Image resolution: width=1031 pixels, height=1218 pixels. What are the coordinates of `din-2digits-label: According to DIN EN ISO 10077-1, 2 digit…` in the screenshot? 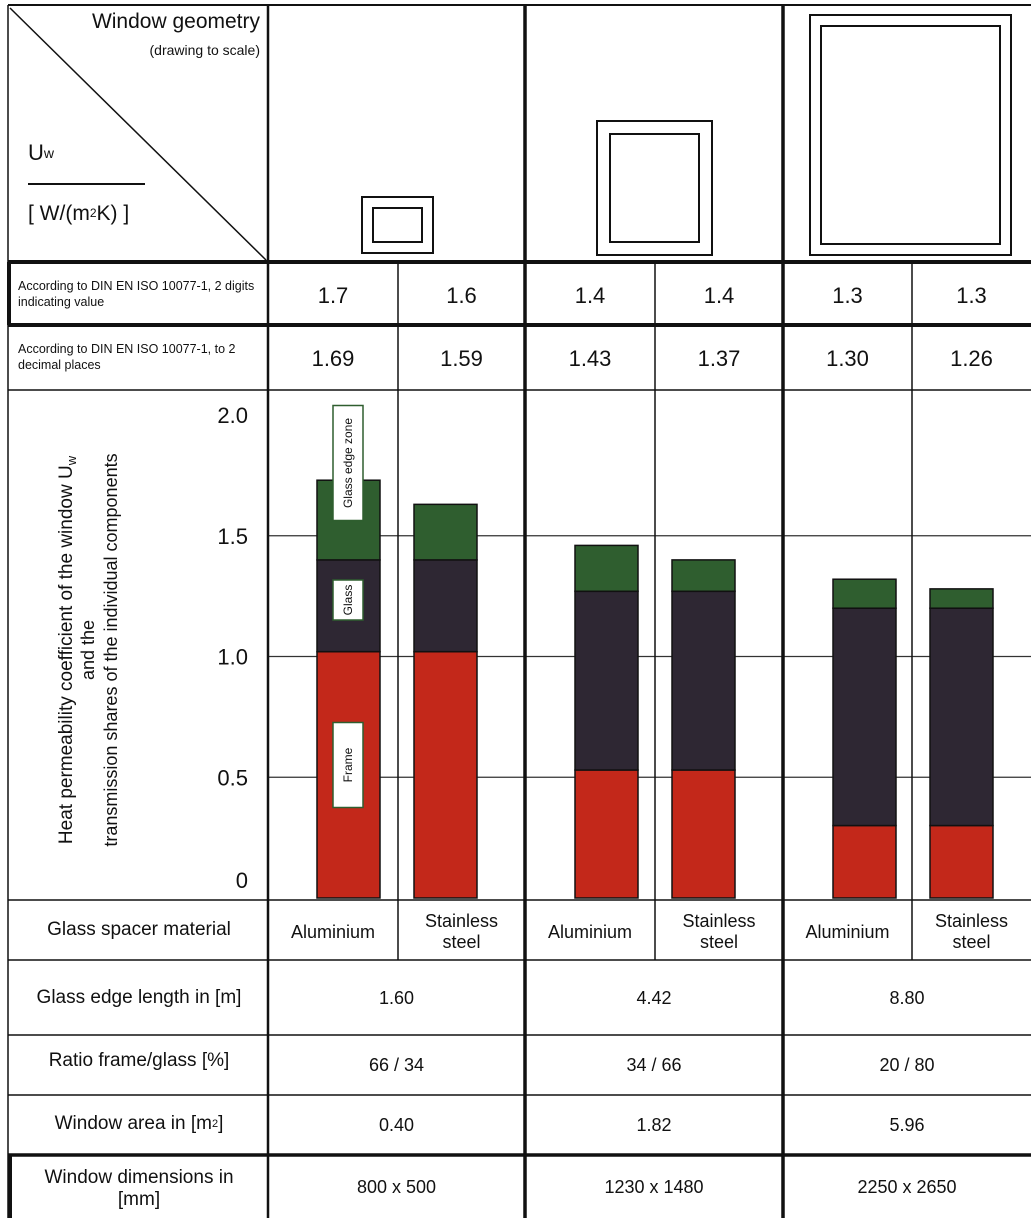 It's located at (136, 294).